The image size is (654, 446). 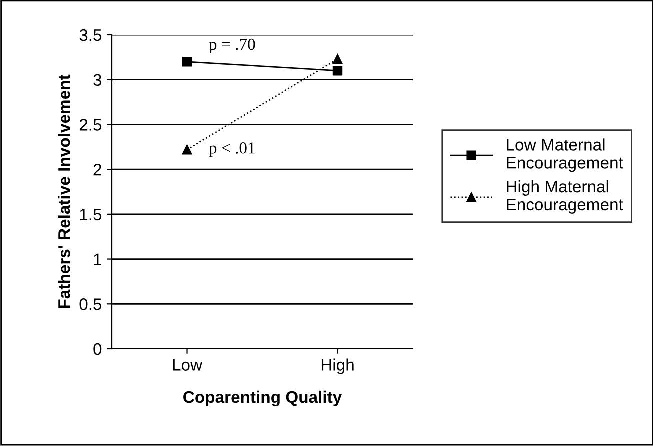 What do you see at coordinates (91, 125) in the screenshot?
I see `y-tick-label: 2.5` at bounding box center [91, 125].